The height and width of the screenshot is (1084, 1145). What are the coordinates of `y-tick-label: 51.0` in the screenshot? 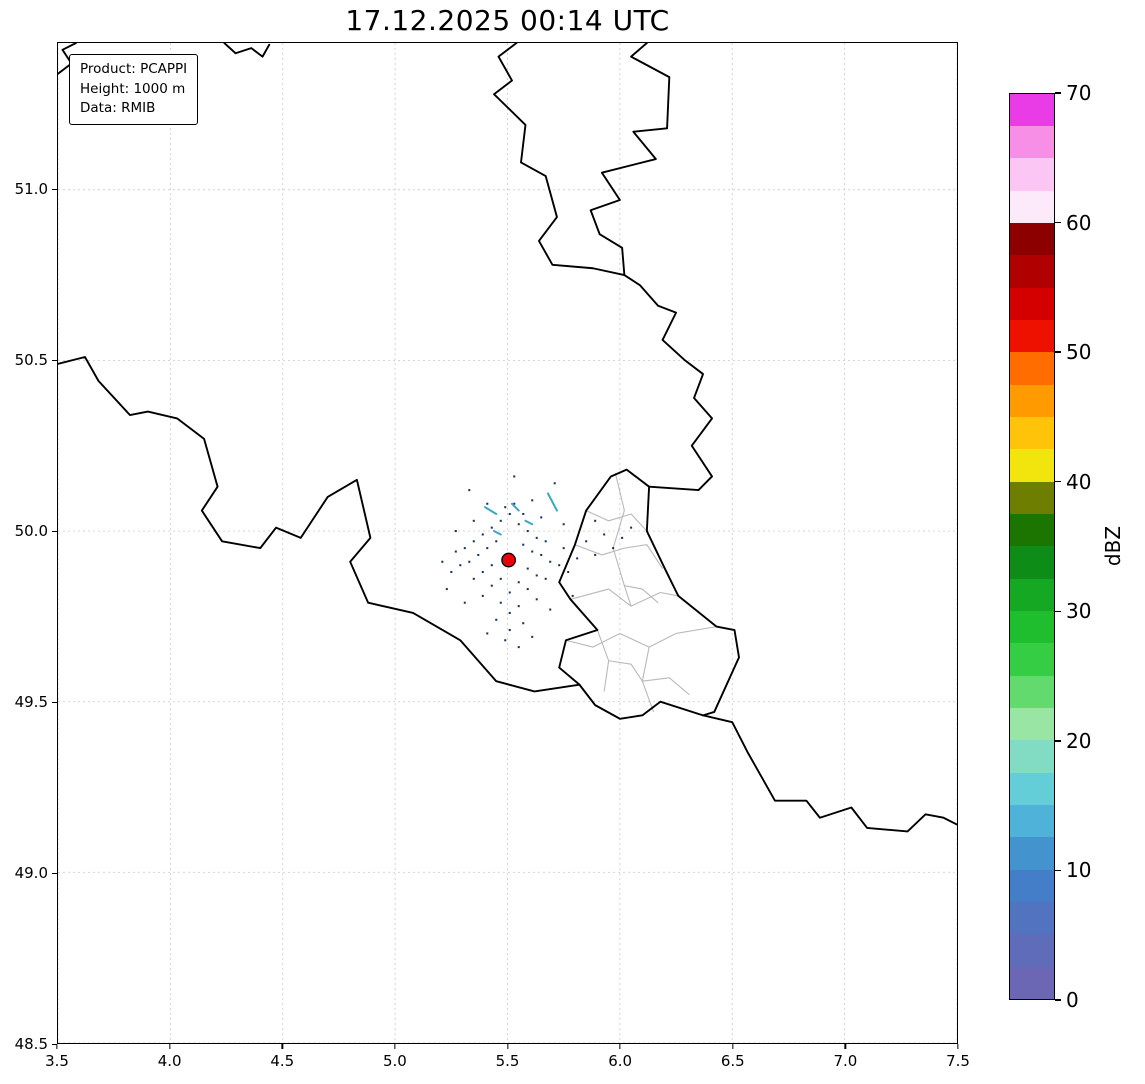 It's located at (31, 189).